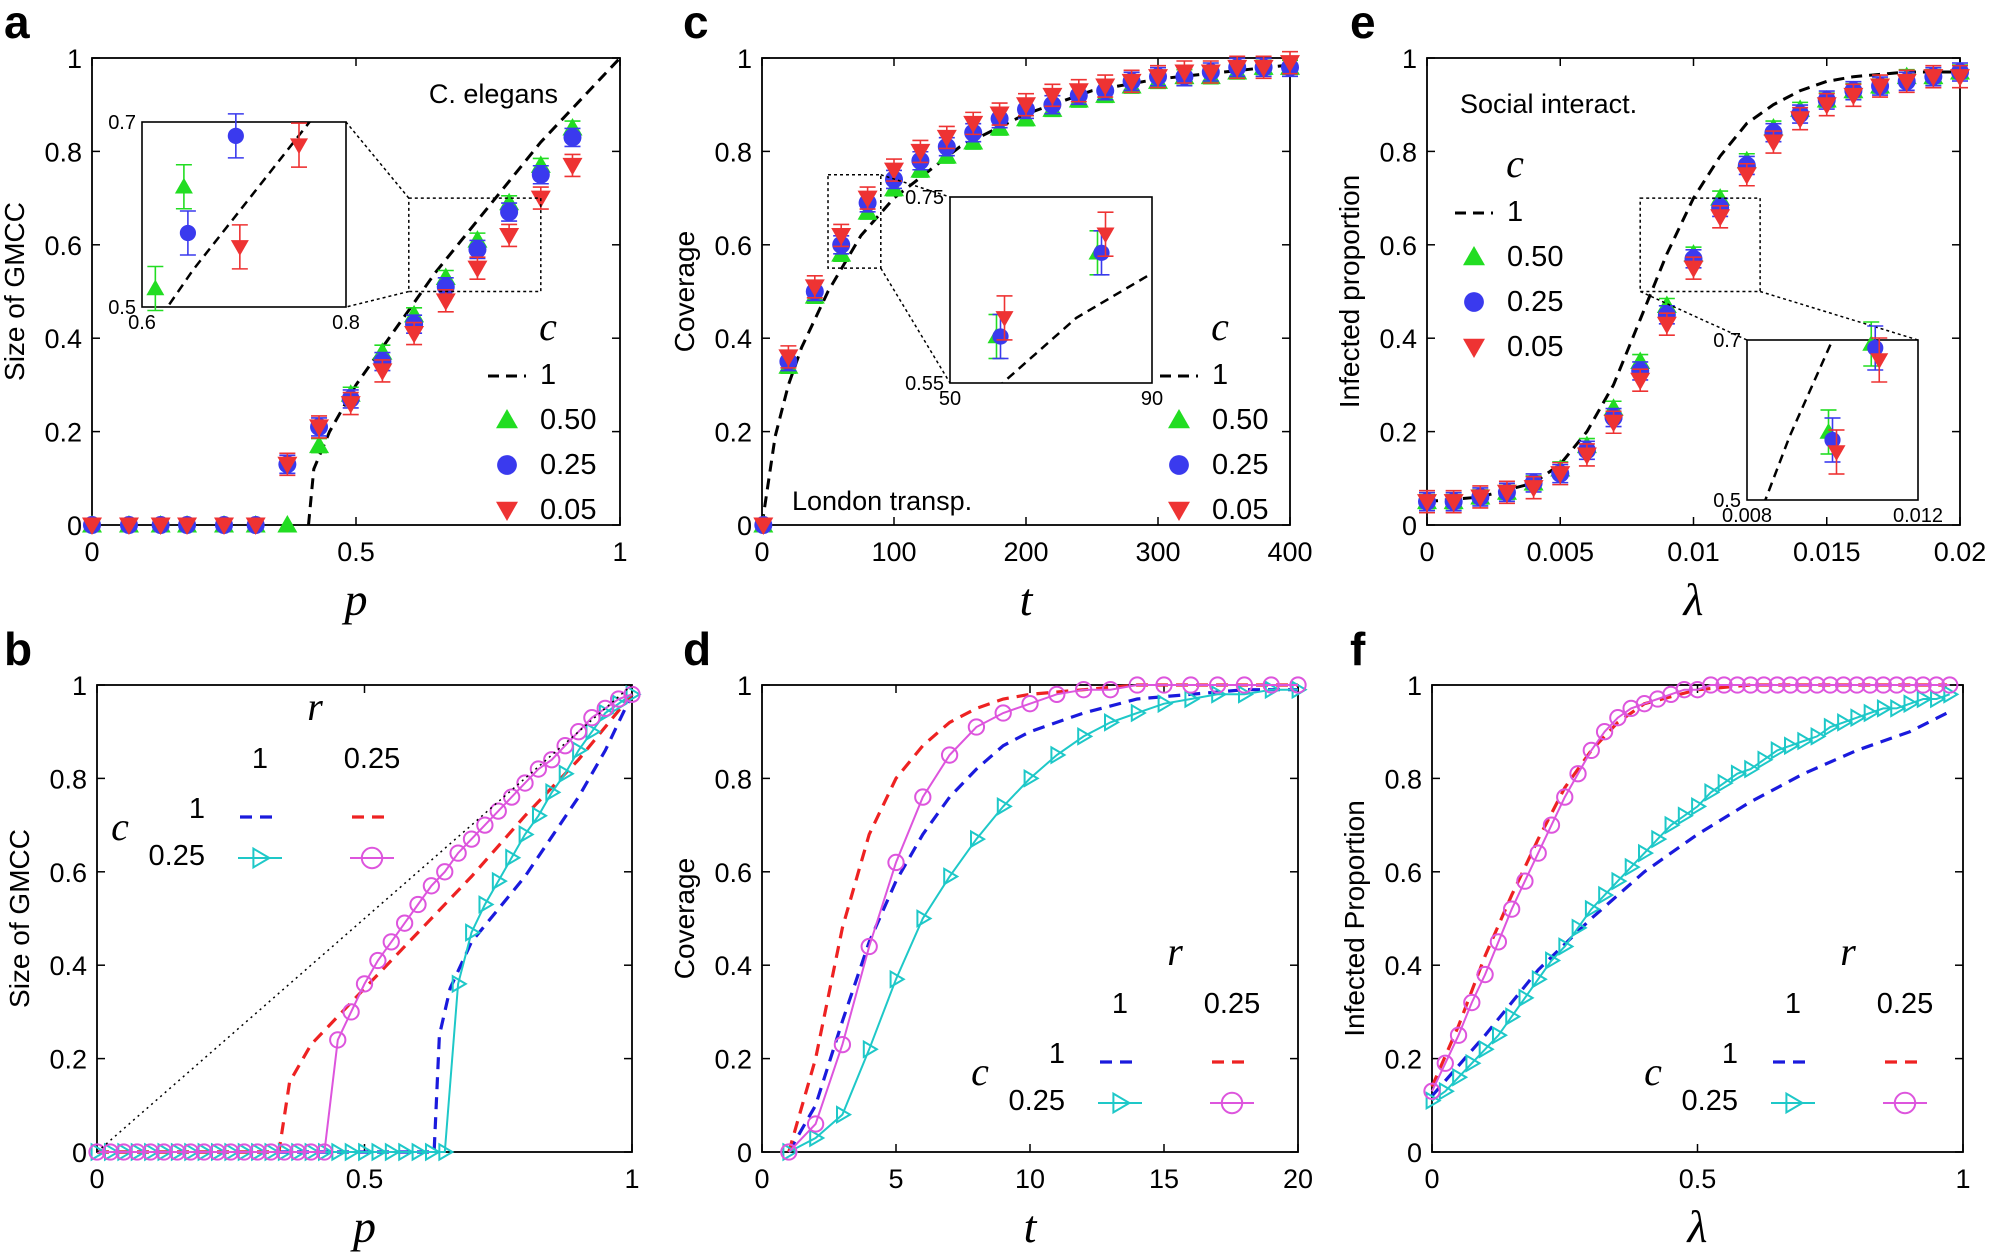 This screenshot has height=1253, width=1995. Describe the element at coordinates (1101, 252) in the screenshot. I see `inset-point-0.25` at that location.